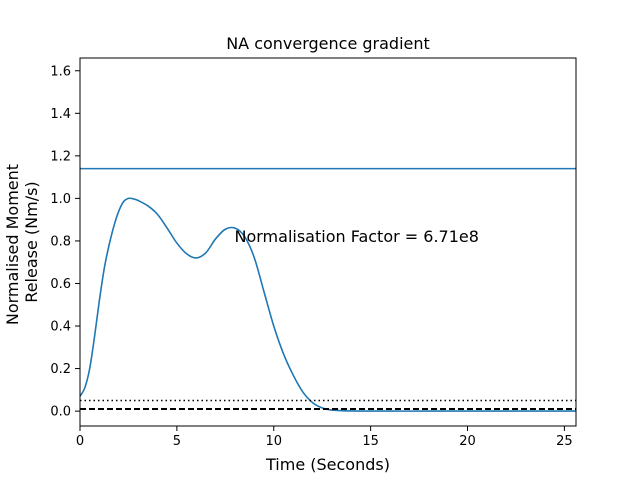 The width and height of the screenshot is (640, 480). I want to click on y-tick-label: 1.6, so click(60, 71).